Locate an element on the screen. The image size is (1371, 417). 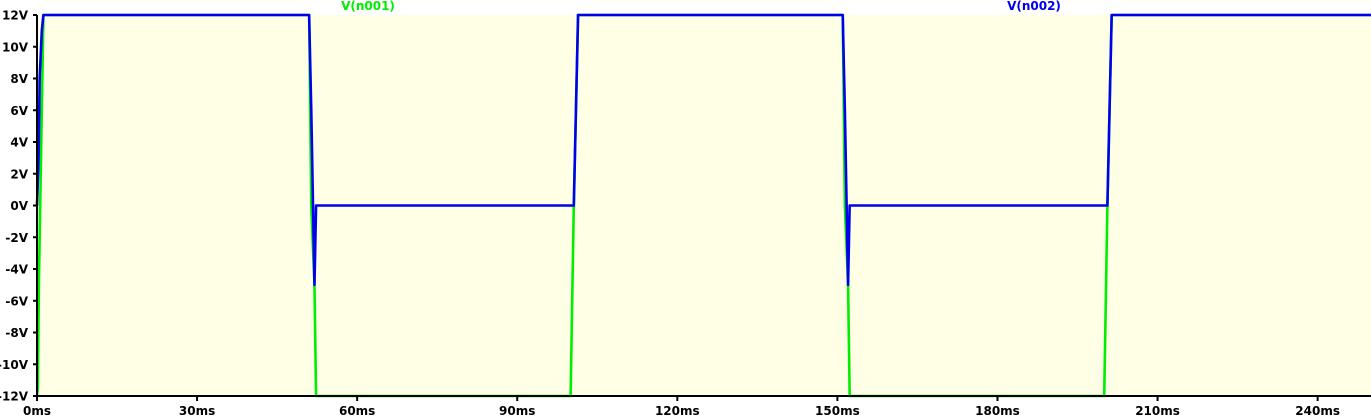
x-tick-label: 60ms is located at coordinates (357, 410).